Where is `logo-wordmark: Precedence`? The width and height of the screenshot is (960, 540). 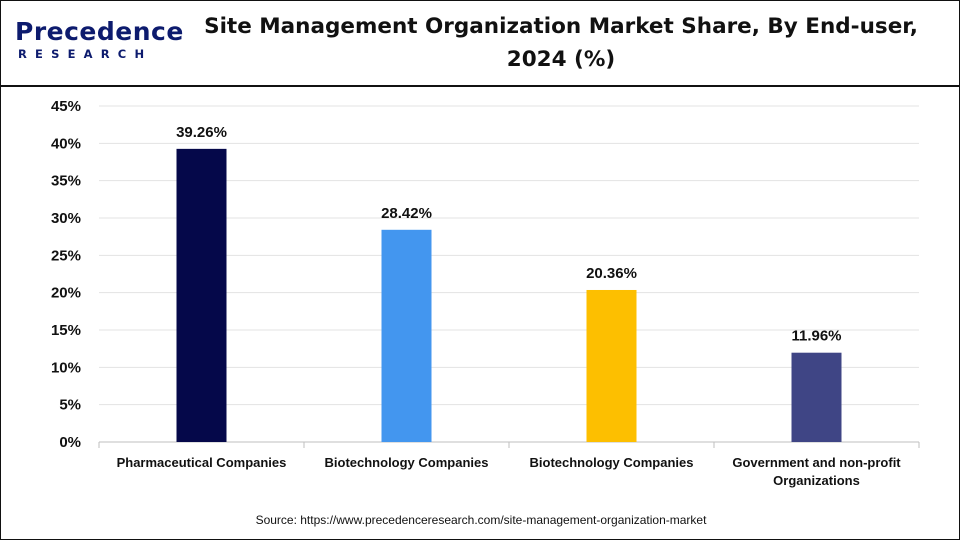
logo-wordmark: Precedence is located at coordinates (99, 31).